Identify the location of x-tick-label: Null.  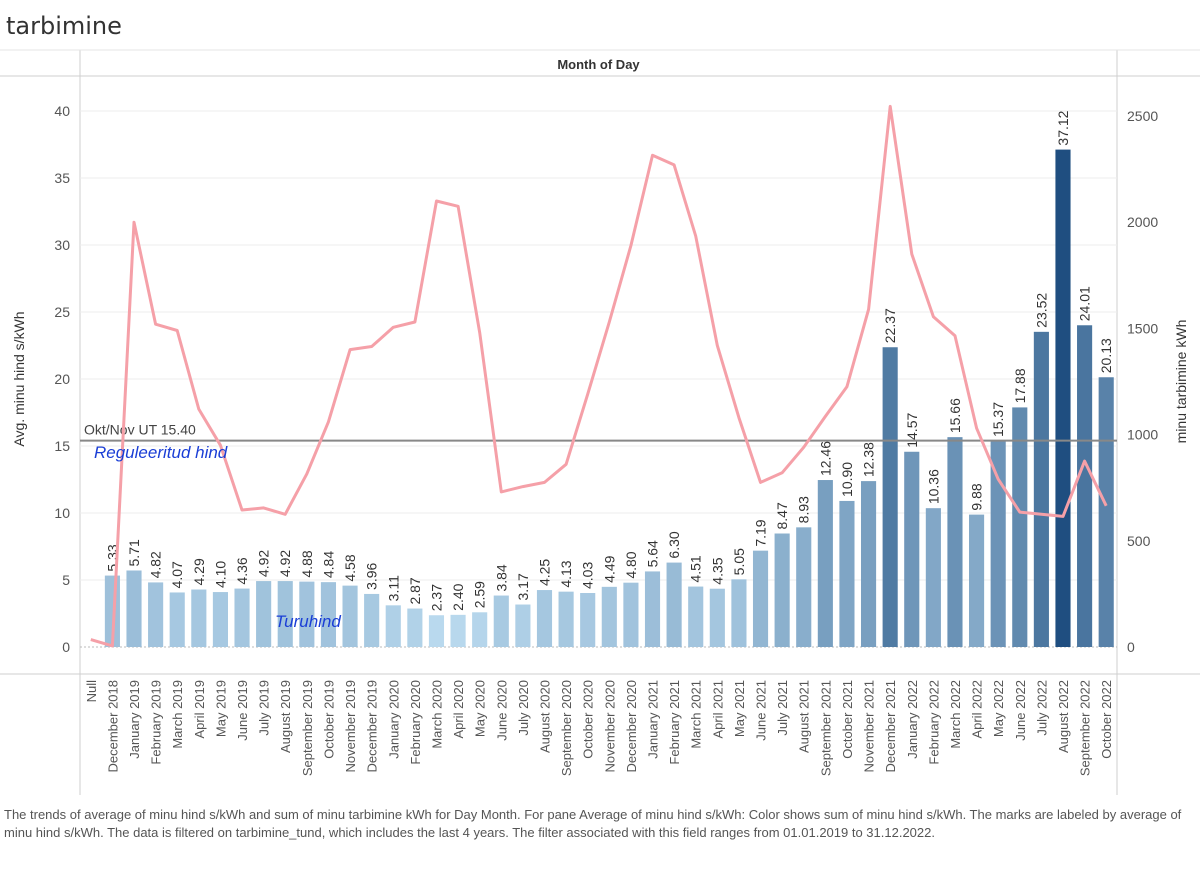
(91, 691).